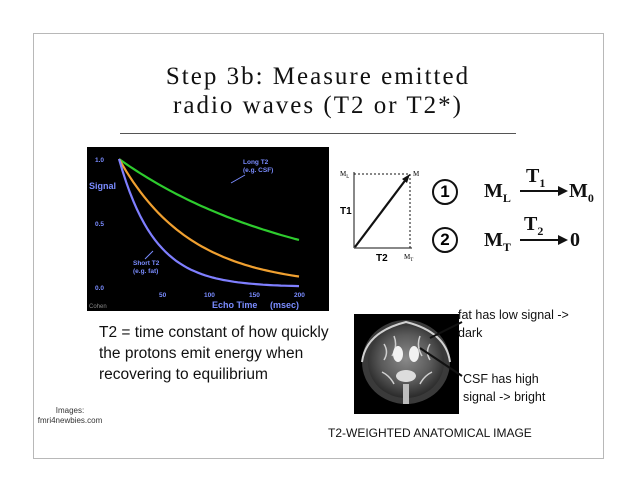 This screenshot has height=493, width=638. What do you see at coordinates (406, 394) in the screenshot?
I see `brainstem` at bounding box center [406, 394].